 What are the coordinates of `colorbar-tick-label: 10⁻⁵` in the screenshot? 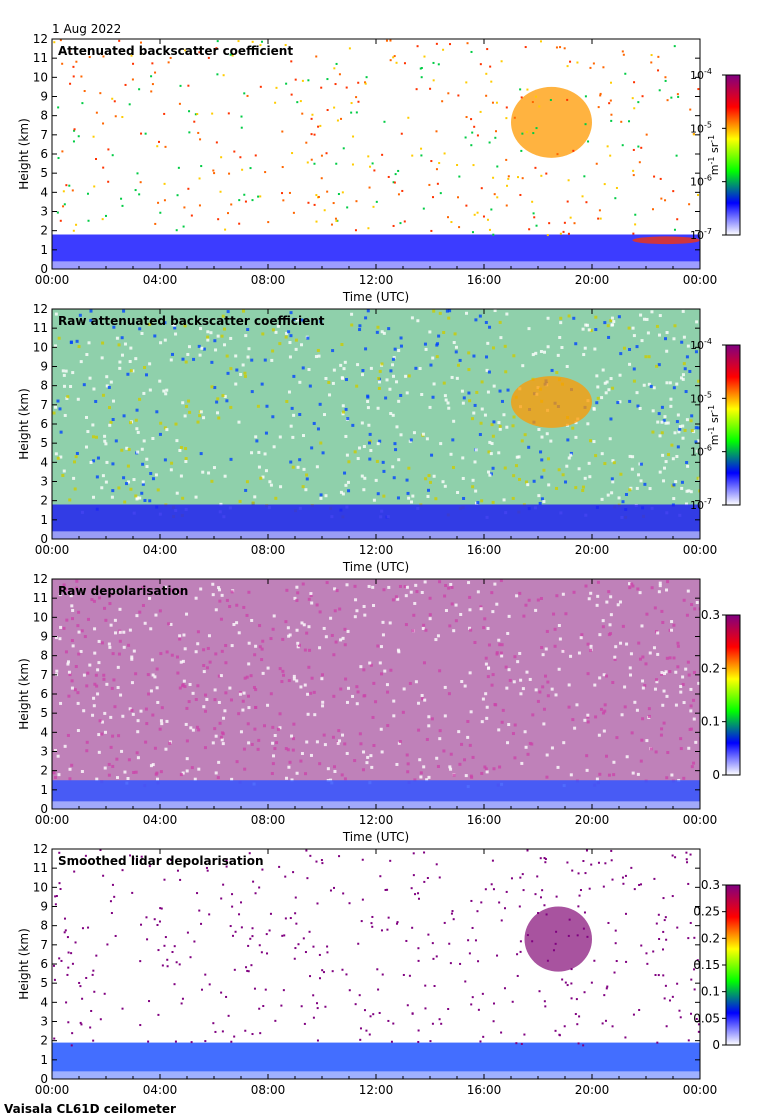 It's located at (701, 127).